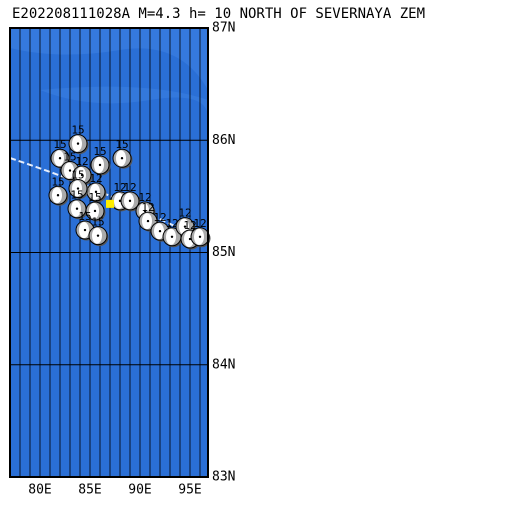 Image resolution: width=525 pixels, height=505 pixels. I want to click on lat-label: 86N, so click(223, 140).